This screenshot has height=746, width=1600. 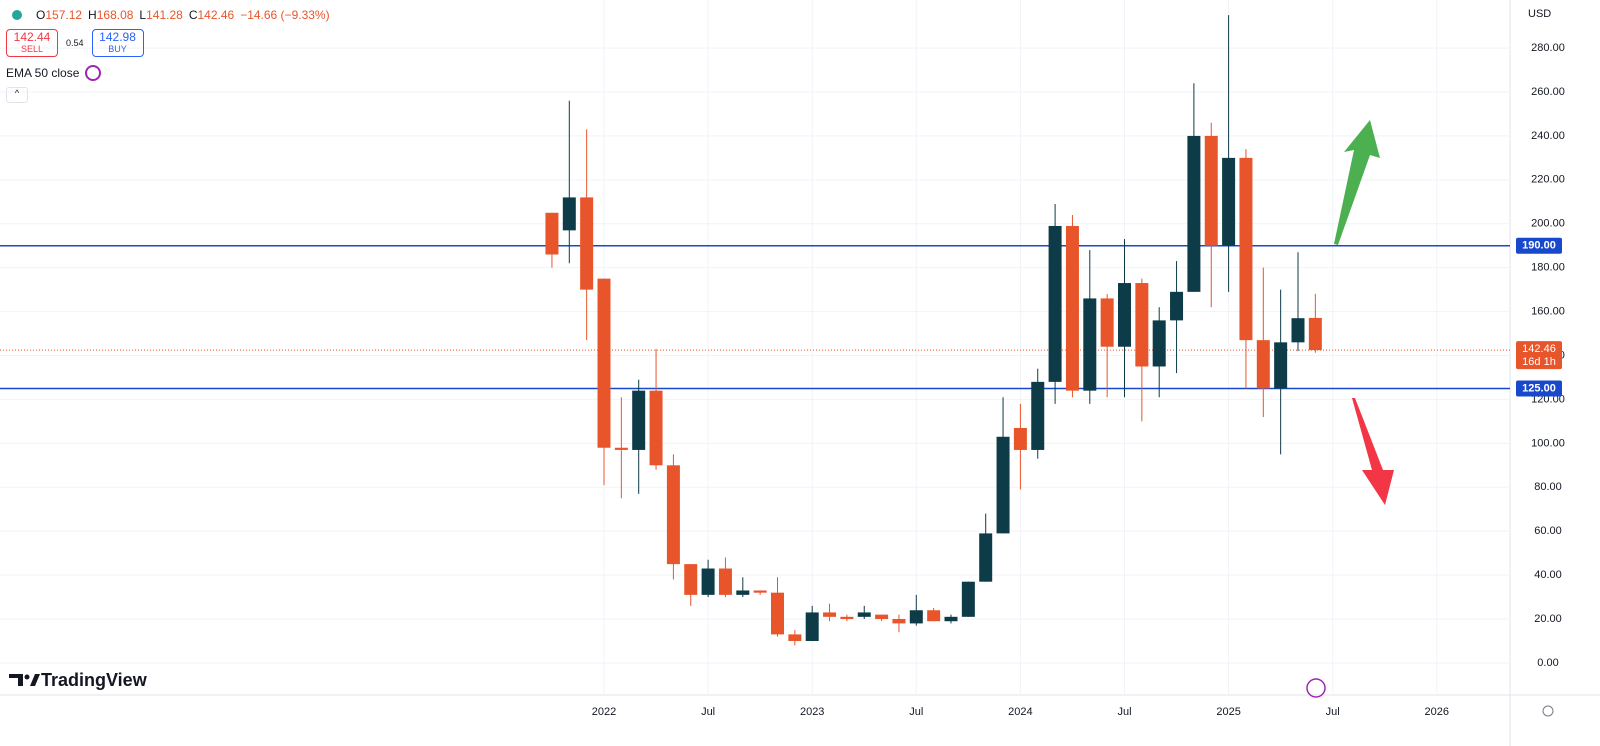 What do you see at coordinates (1548, 224) in the screenshot?
I see `y-tick-label: 200.00` at bounding box center [1548, 224].